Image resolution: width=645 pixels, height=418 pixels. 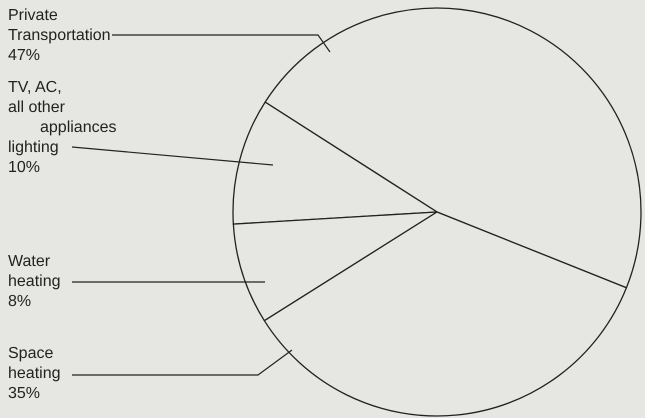 What do you see at coordinates (24, 393) in the screenshot?
I see `data-label: 35%` at bounding box center [24, 393].